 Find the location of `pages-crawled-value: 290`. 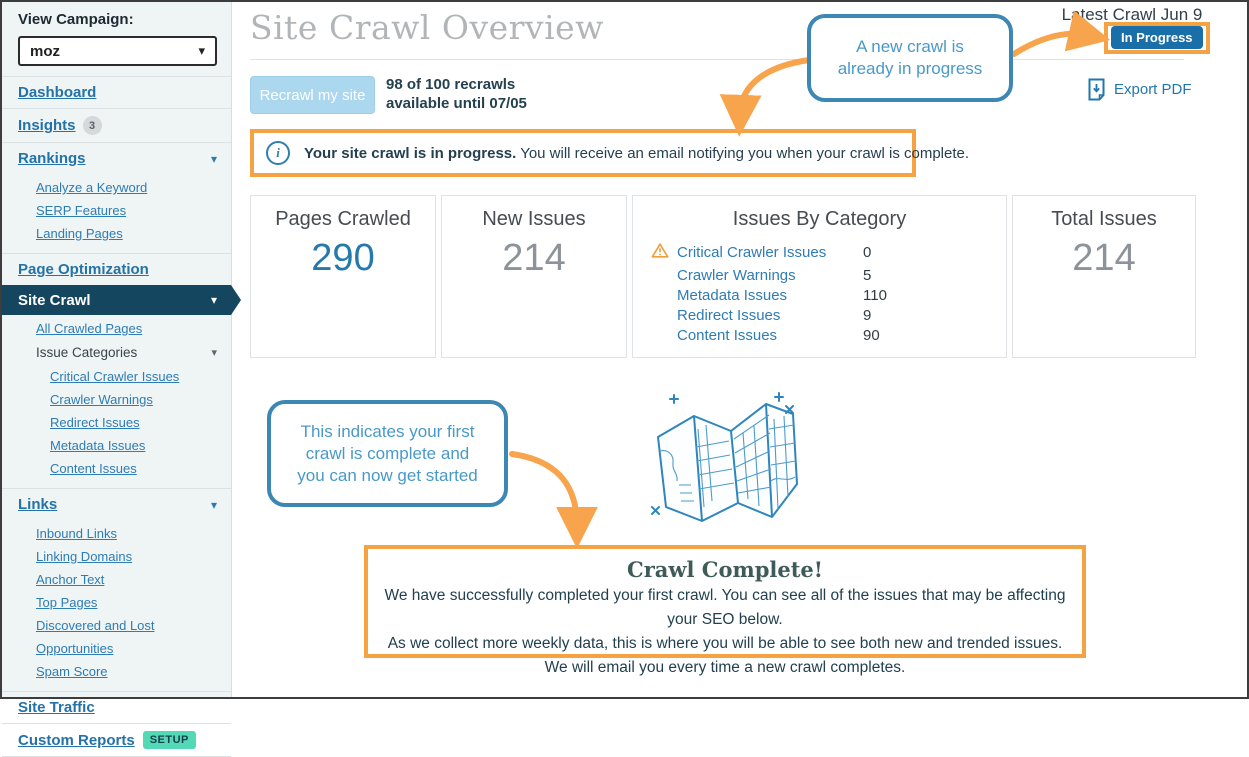

pages-crawled-value: 290 is located at coordinates (343, 258).